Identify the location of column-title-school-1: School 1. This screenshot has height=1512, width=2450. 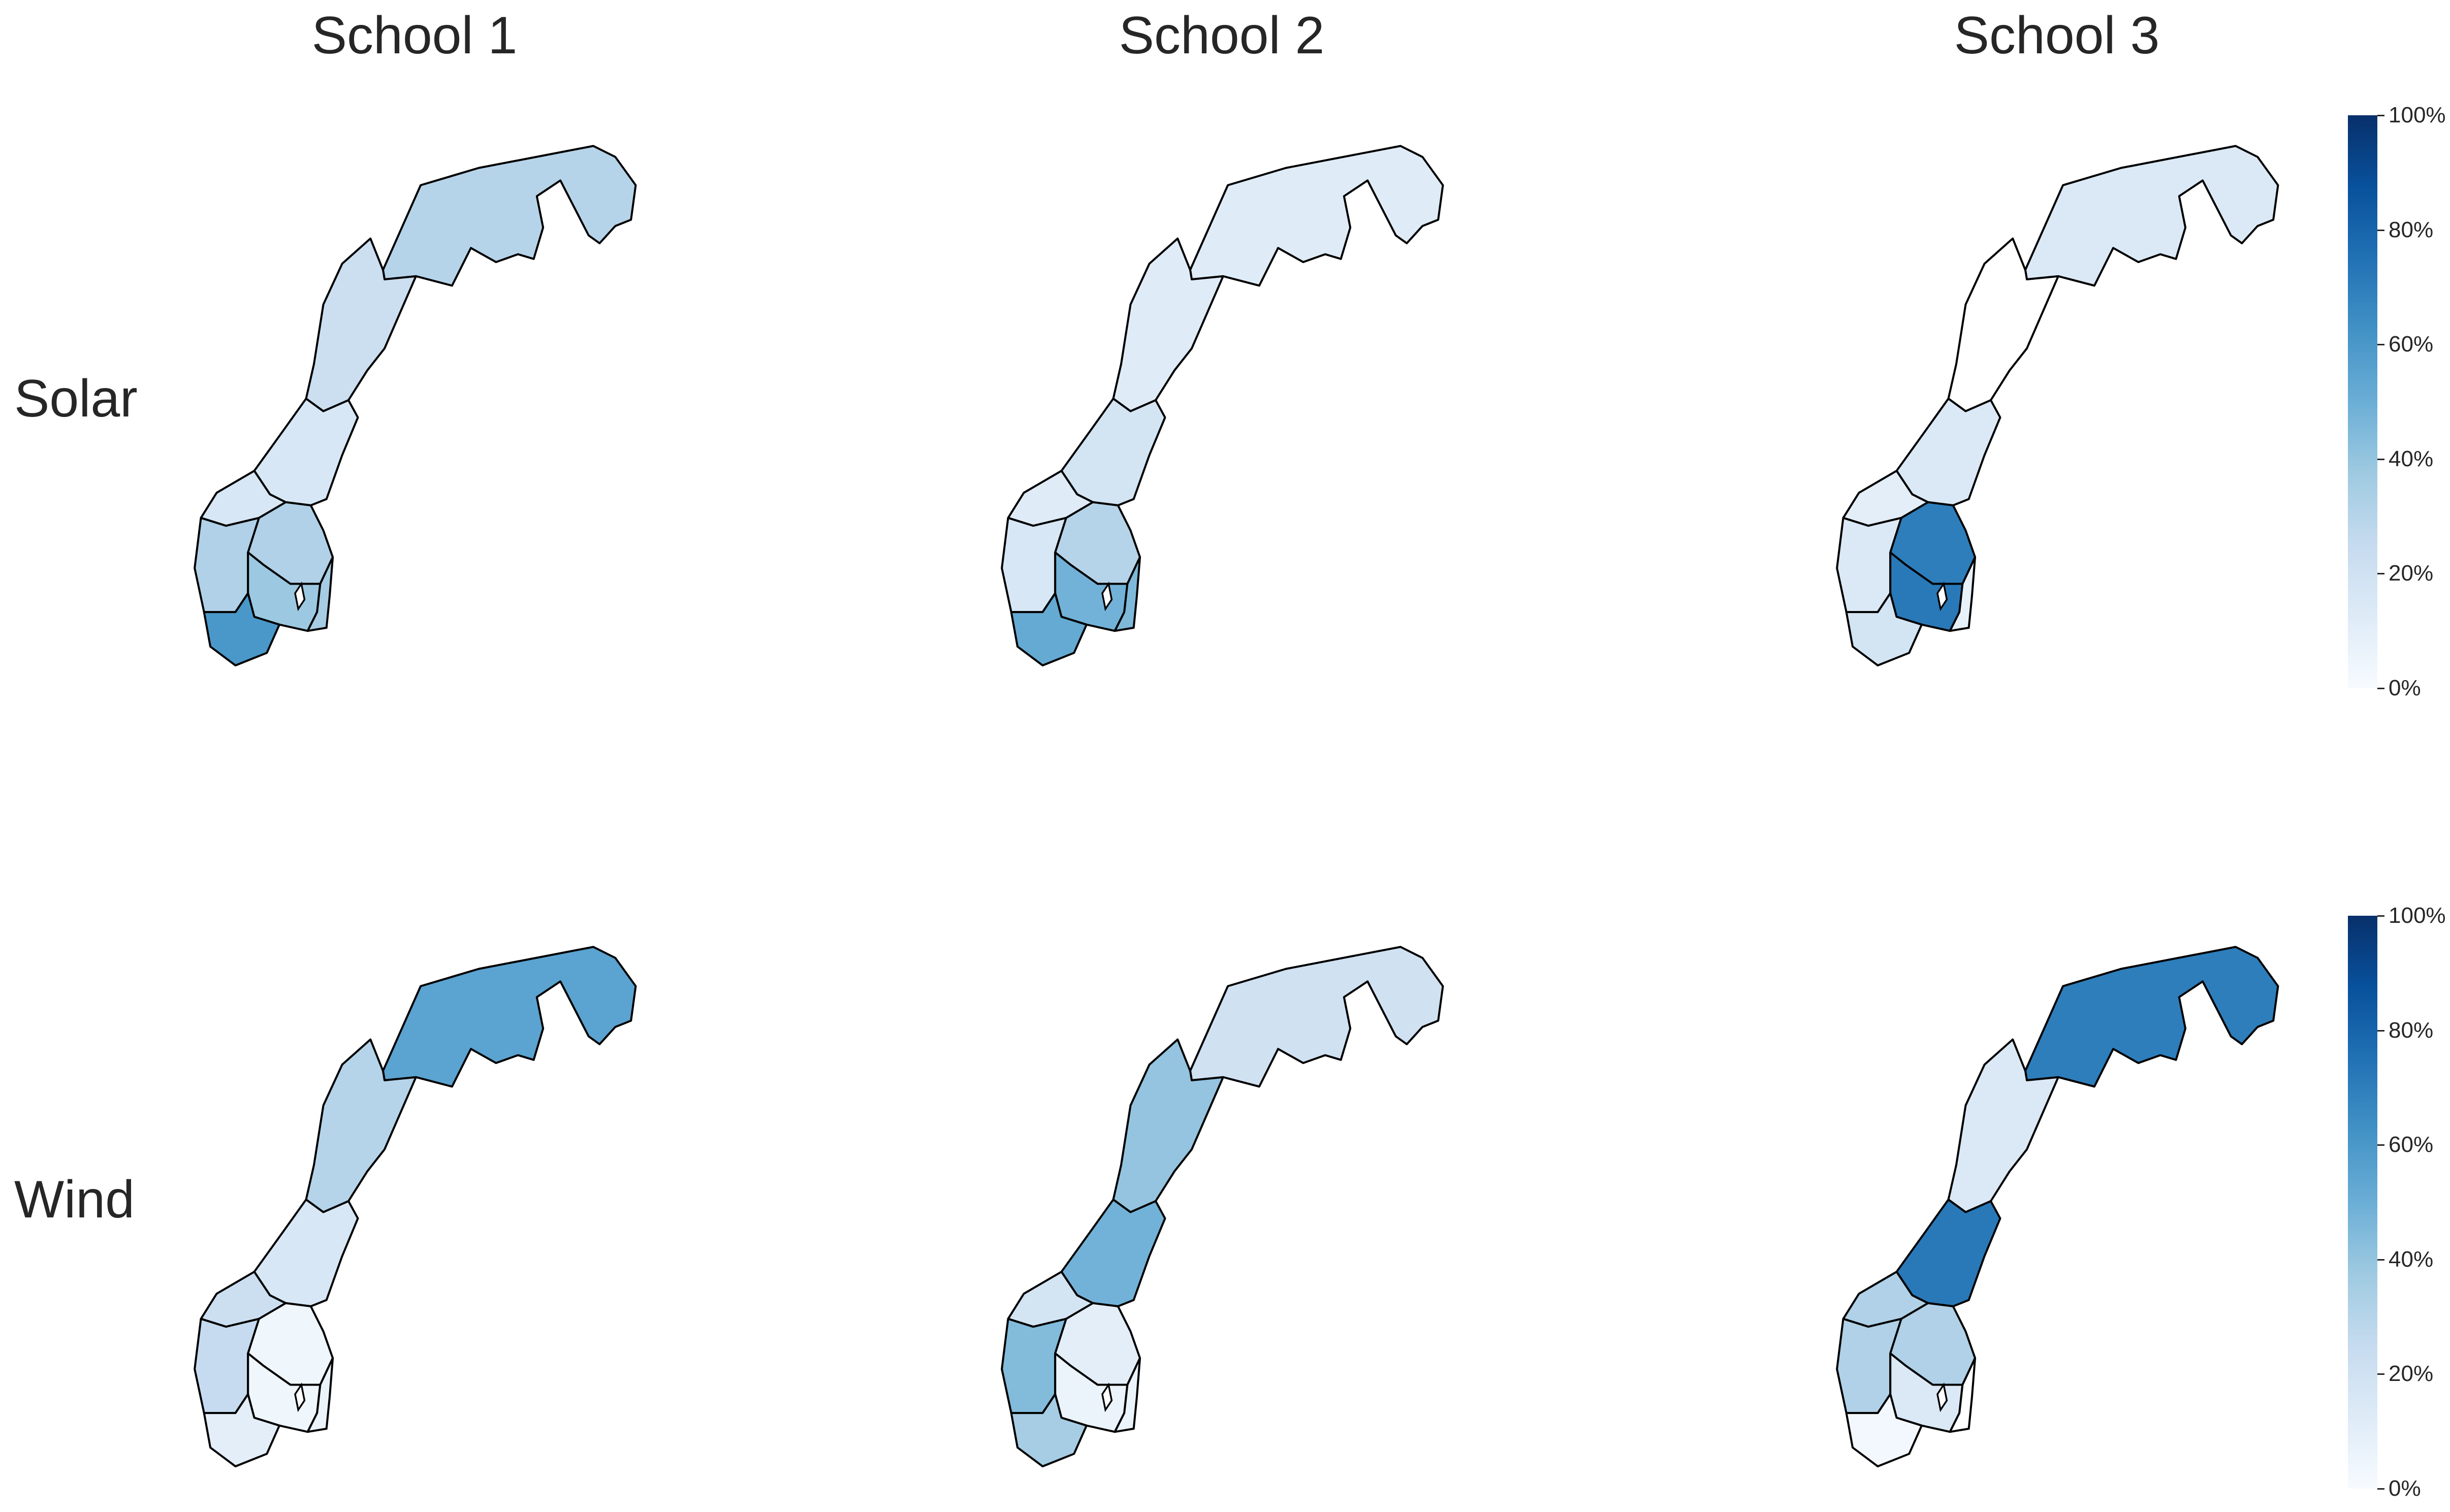
(415, 35).